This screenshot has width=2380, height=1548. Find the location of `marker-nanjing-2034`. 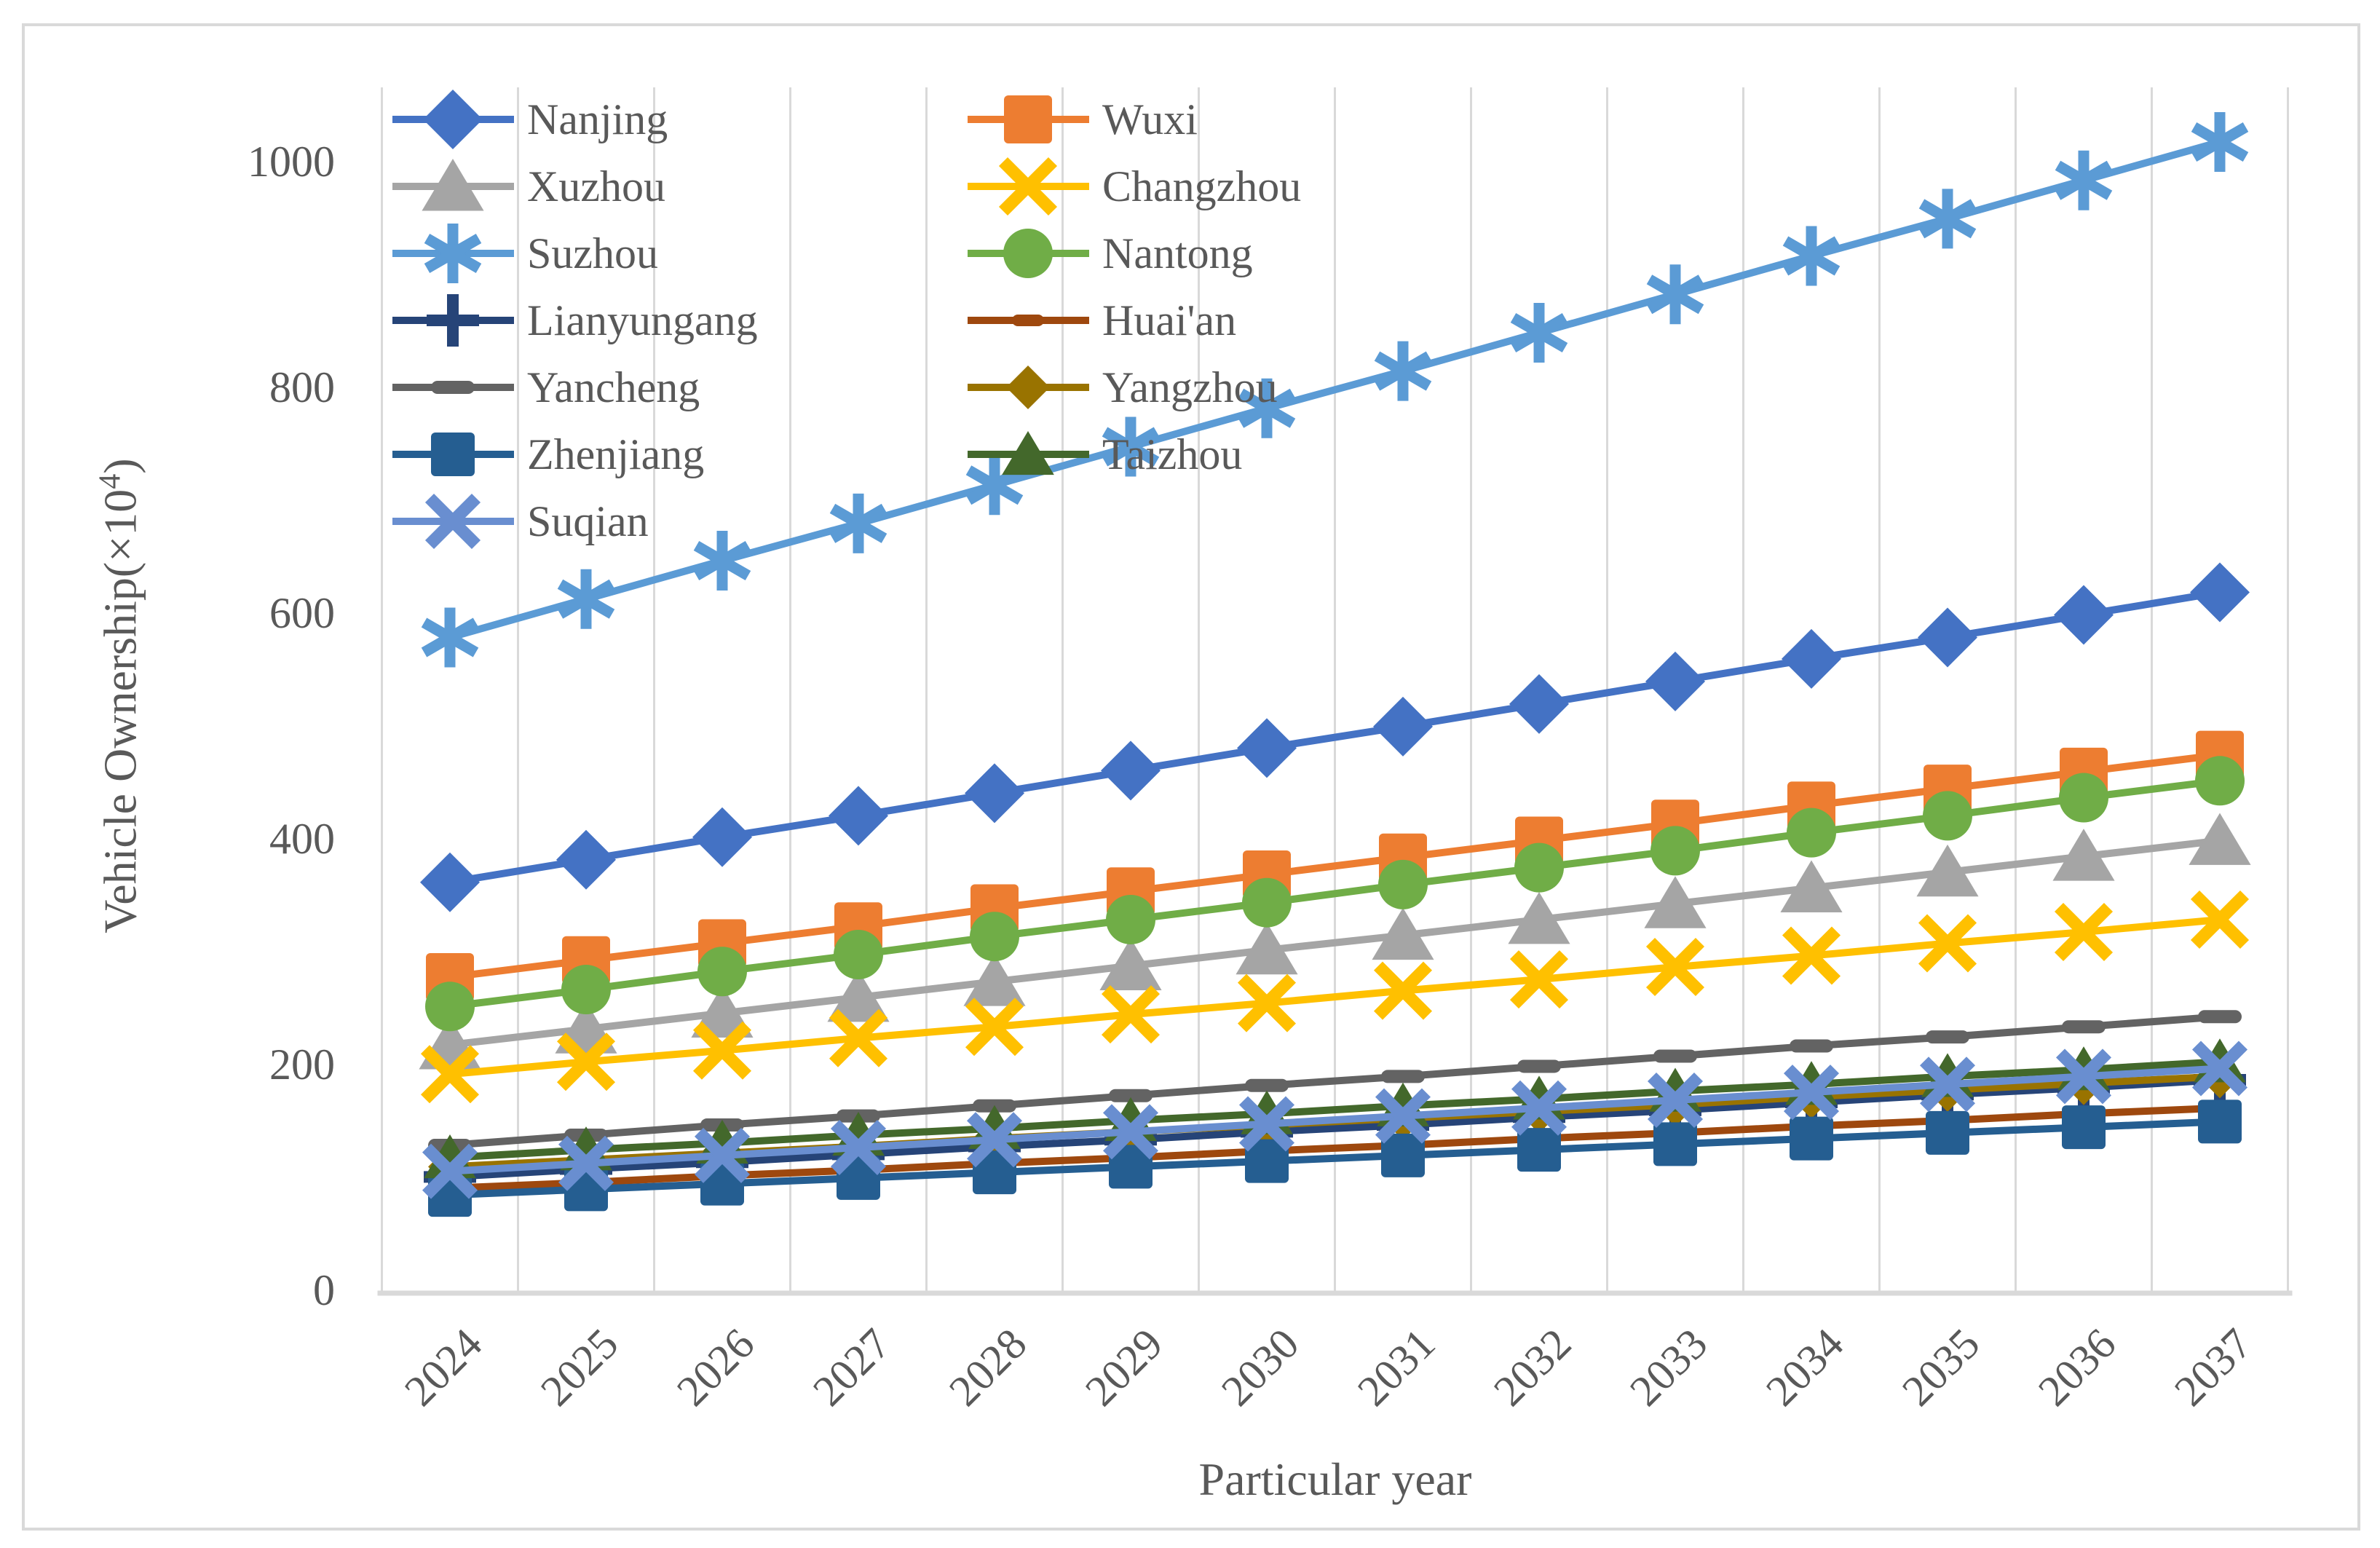

marker-nanjing-2034 is located at coordinates (1811, 658).